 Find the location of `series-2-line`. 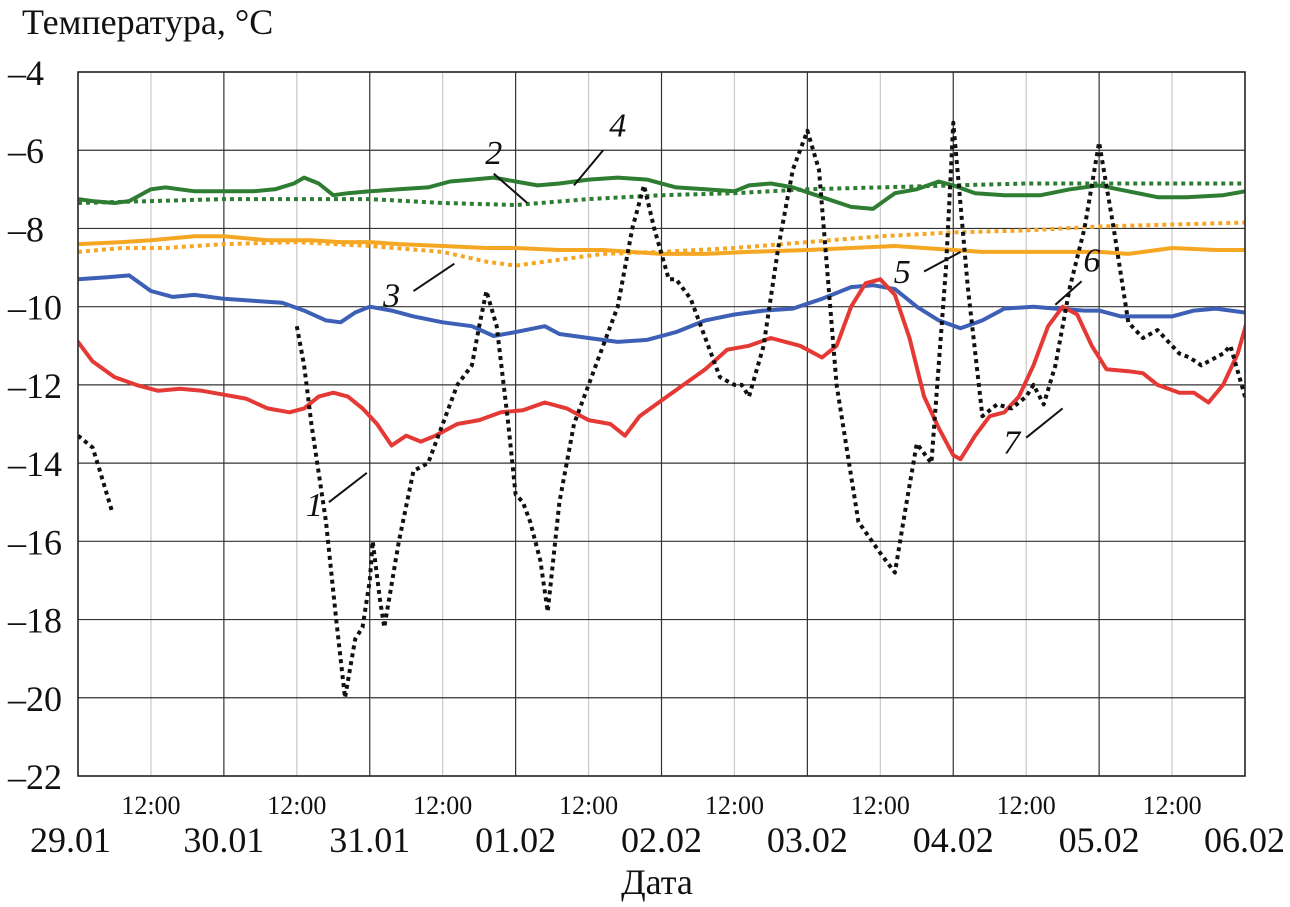

series-2-line is located at coordinates (661, 194).